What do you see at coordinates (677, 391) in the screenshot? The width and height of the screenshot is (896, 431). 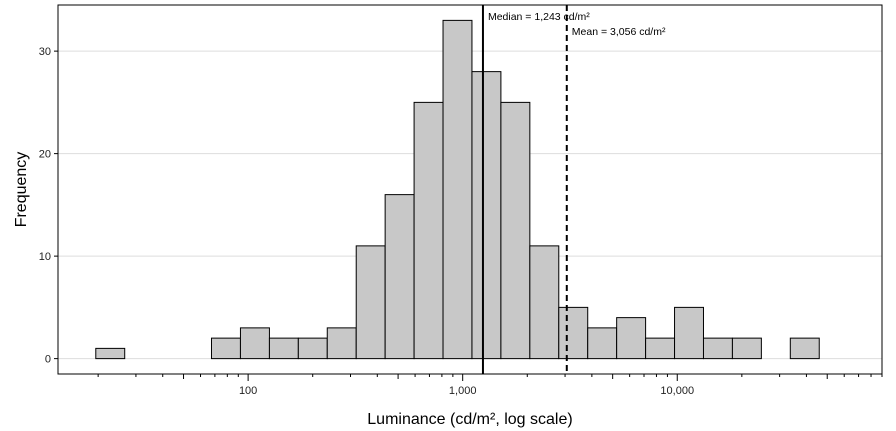 I see `x-tick-label-2: 10,000` at bounding box center [677, 391].